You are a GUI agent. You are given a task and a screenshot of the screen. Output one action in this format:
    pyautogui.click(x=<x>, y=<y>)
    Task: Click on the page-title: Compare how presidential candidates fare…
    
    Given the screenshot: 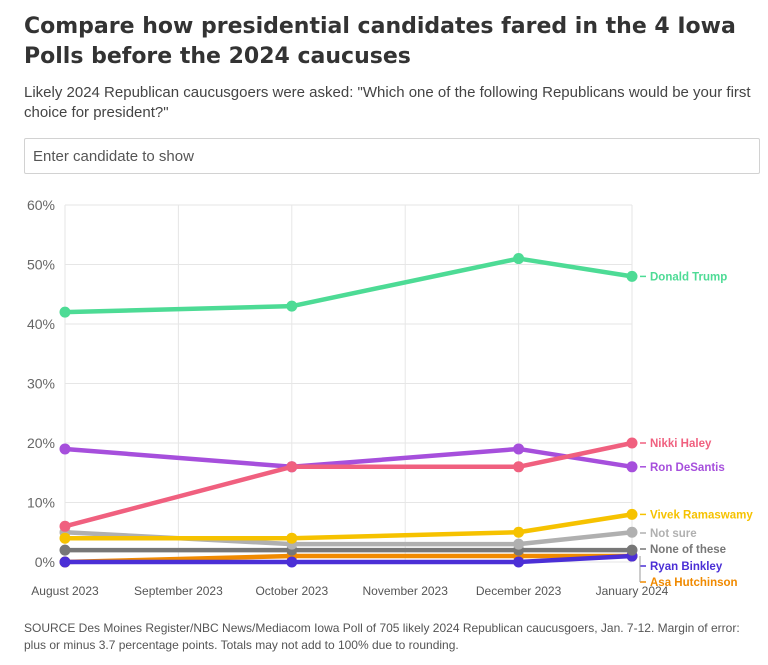 What is the action you would take?
    pyautogui.click(x=380, y=41)
    